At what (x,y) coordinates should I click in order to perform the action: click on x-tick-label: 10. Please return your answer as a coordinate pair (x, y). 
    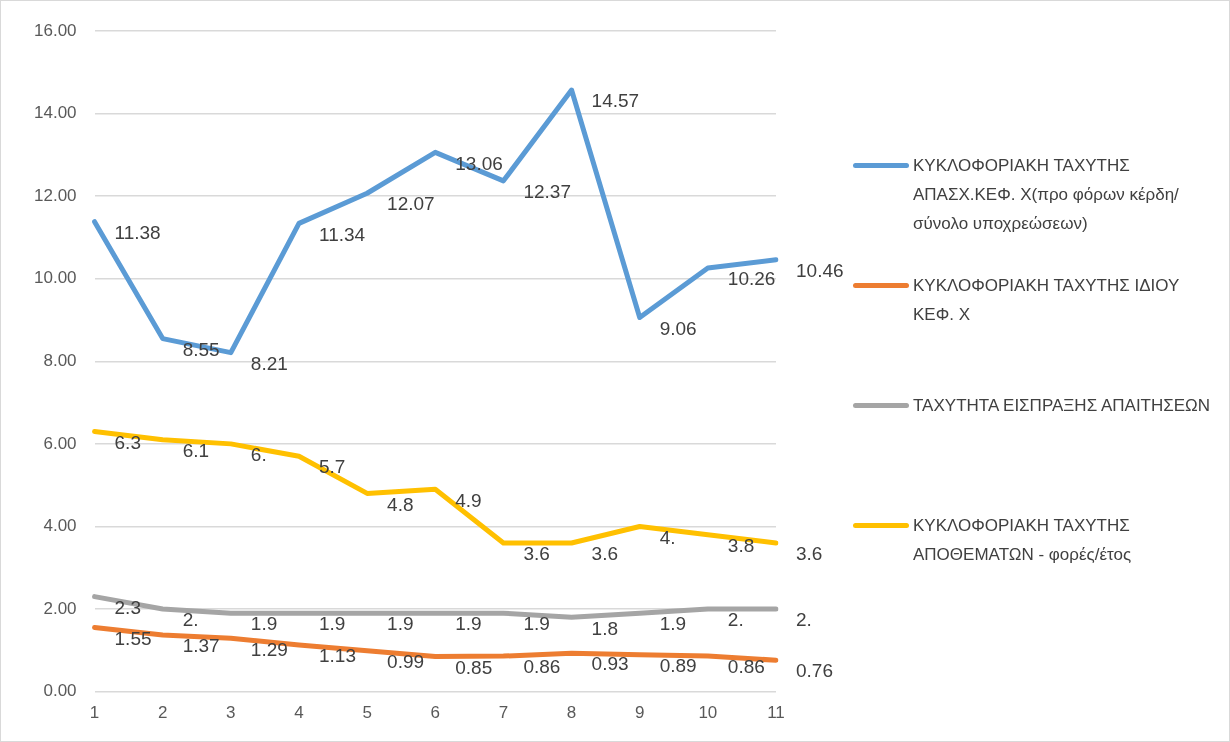
    Looking at the image, I should click on (708, 713).